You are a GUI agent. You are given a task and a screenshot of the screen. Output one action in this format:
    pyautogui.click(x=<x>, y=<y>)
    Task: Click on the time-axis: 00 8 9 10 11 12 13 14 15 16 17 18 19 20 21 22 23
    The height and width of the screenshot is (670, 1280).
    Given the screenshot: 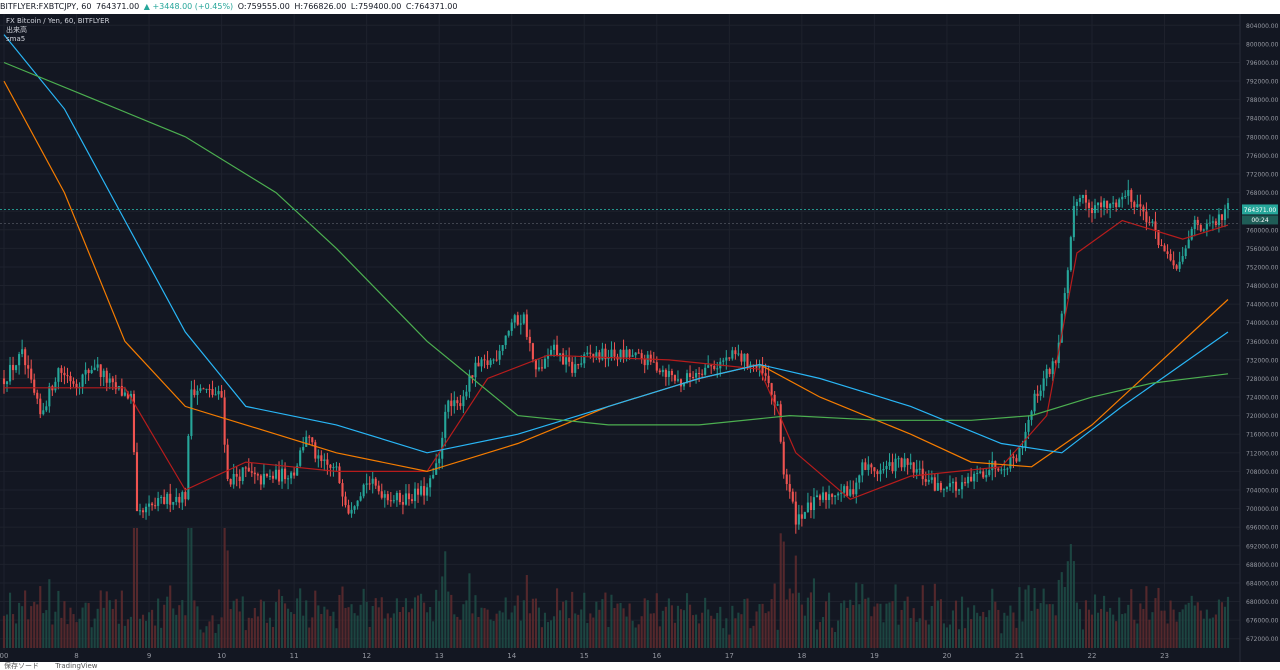 What is the action you would take?
    pyautogui.click(x=584, y=656)
    